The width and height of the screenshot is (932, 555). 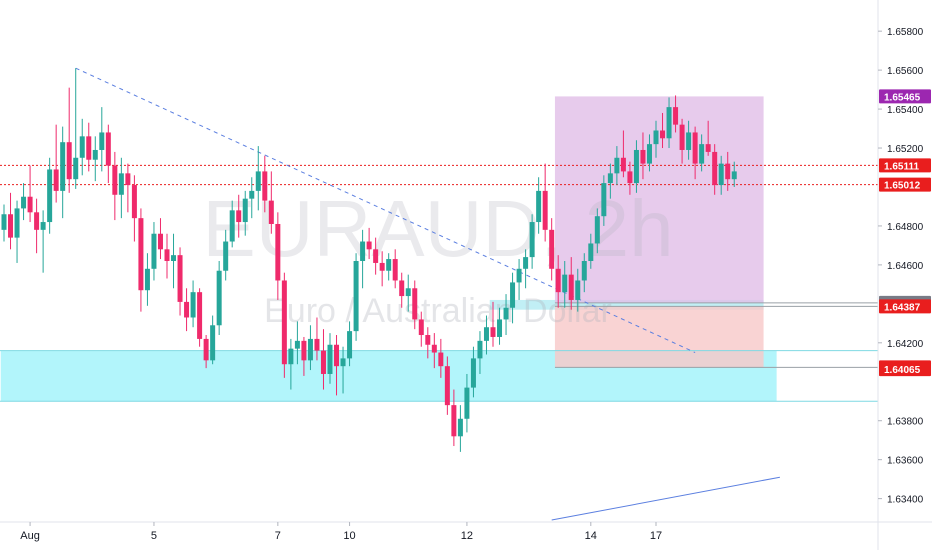 I want to click on price-tick-label: 1.64600, so click(x=905, y=266).